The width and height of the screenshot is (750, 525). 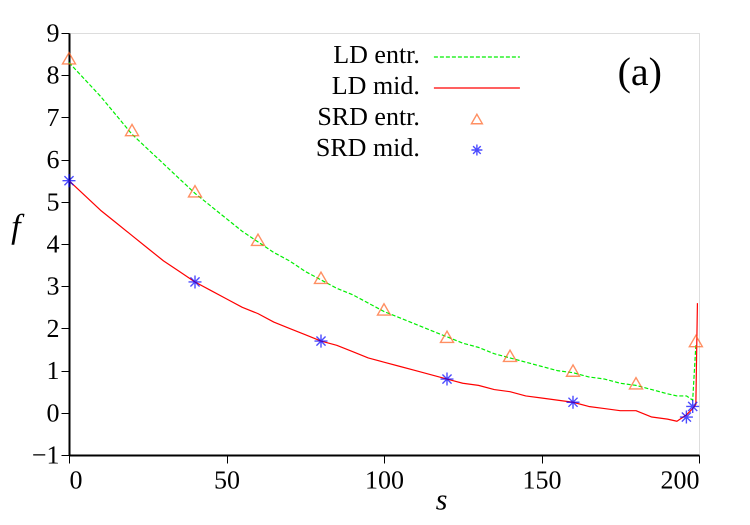 What do you see at coordinates (680, 480) in the screenshot?
I see `x-tick-label: 200` at bounding box center [680, 480].